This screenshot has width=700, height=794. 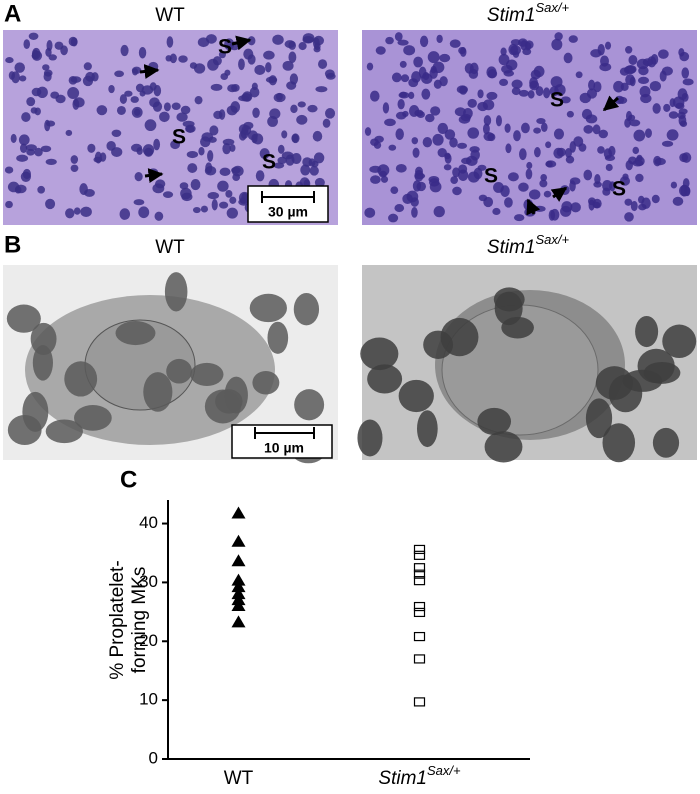 What do you see at coordinates (170, 247) in the screenshot?
I see `panel-title: WT` at bounding box center [170, 247].